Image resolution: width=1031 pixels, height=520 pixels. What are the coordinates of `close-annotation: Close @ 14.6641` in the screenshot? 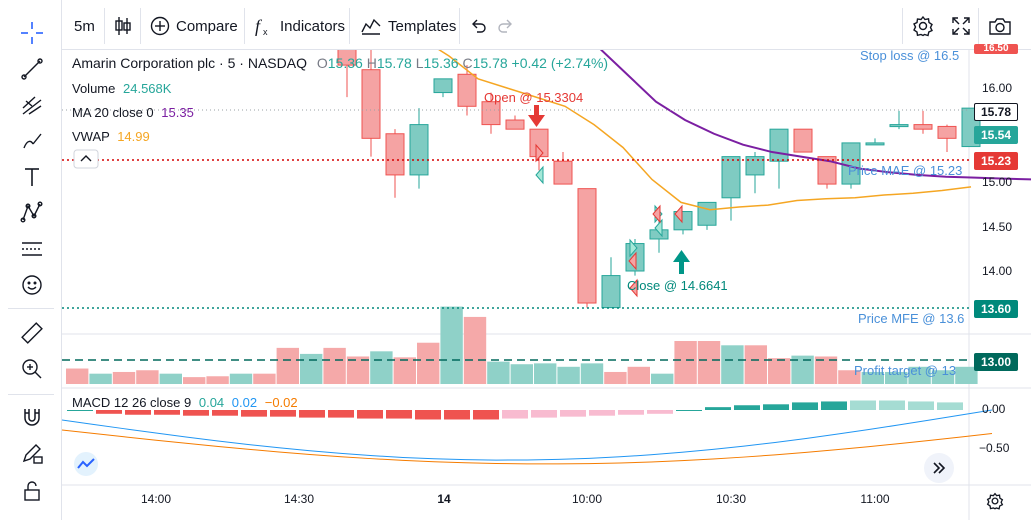 It's located at (677, 285).